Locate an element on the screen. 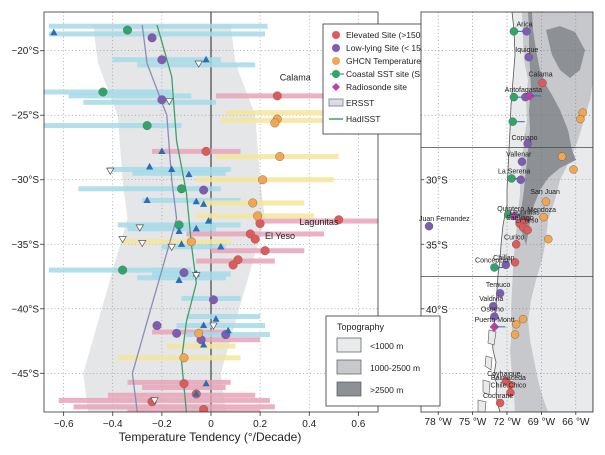 Image resolution: width=605 pixels, height=455 pixels. y-tick-label: −35°S is located at coordinates (25, 245).